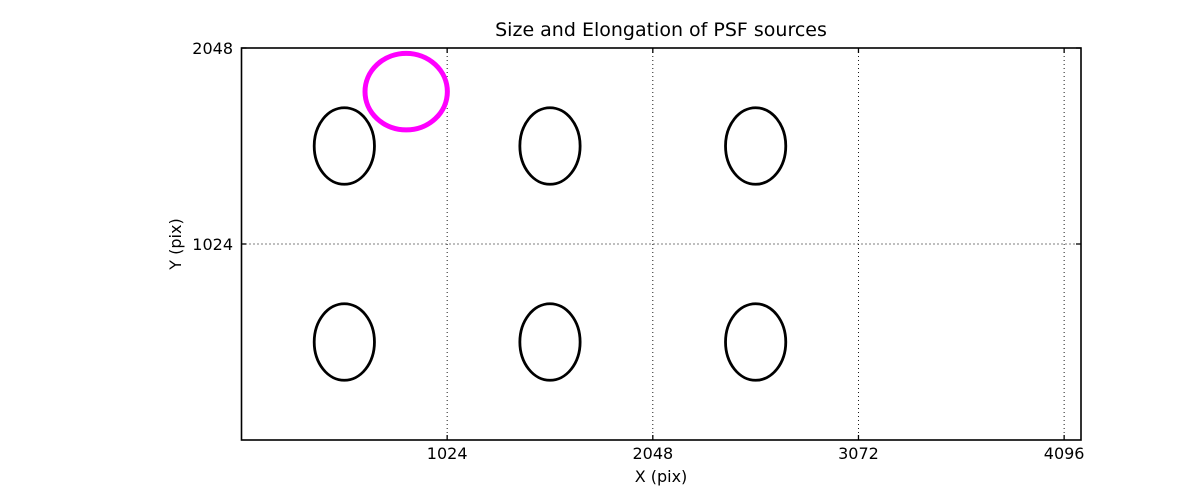 This screenshot has width=1200, height=490. I want to click on chart-title: Size and Elongation of PSF sources, so click(661, 30).